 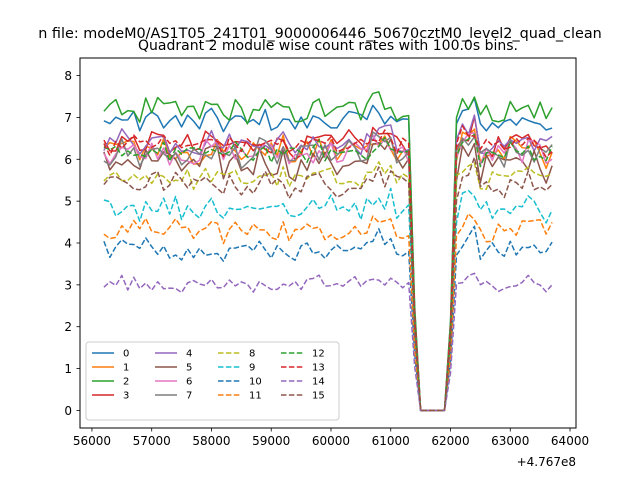 What do you see at coordinates (318, 354) in the screenshot?
I see `legend-label-12: 12` at bounding box center [318, 354].